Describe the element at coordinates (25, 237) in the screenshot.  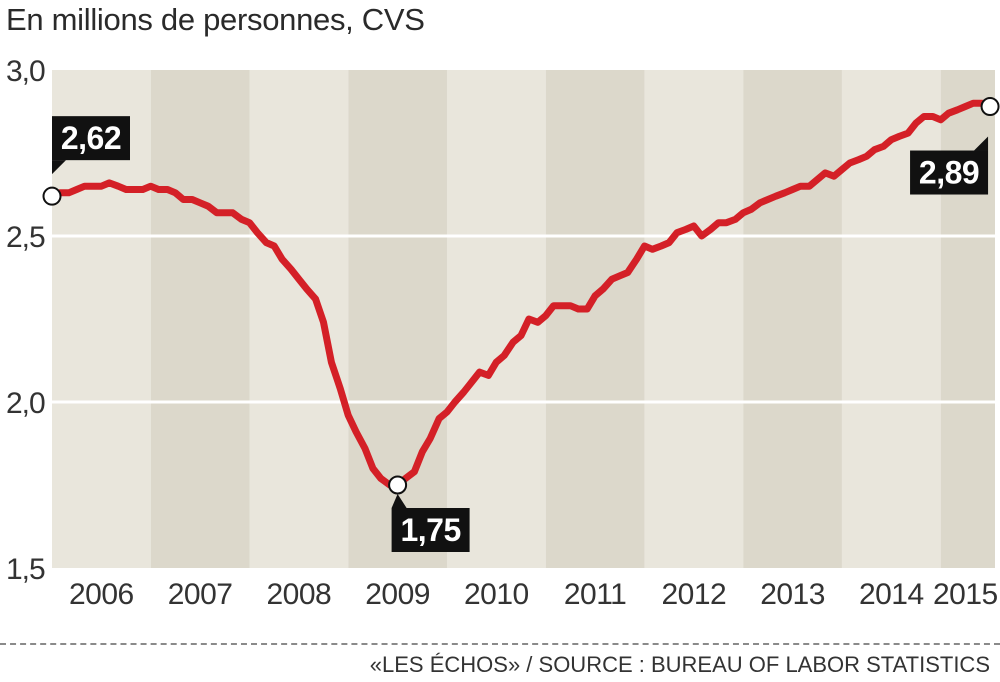
I see `y-tick-label: 2,5` at that location.